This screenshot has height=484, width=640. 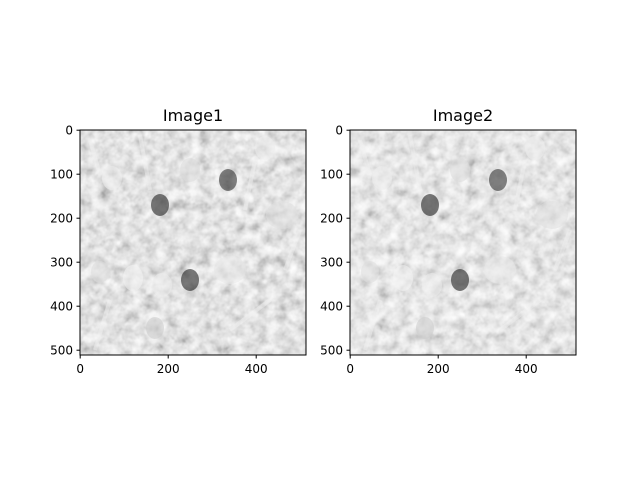 What do you see at coordinates (193, 115) in the screenshot?
I see `panel-1-title: Image1` at bounding box center [193, 115].